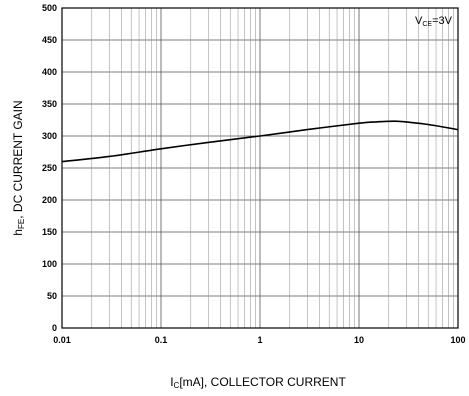 The image size is (469, 396). Describe the element at coordinates (49, 200) in the screenshot. I see `y-tick-label: 200` at that location.